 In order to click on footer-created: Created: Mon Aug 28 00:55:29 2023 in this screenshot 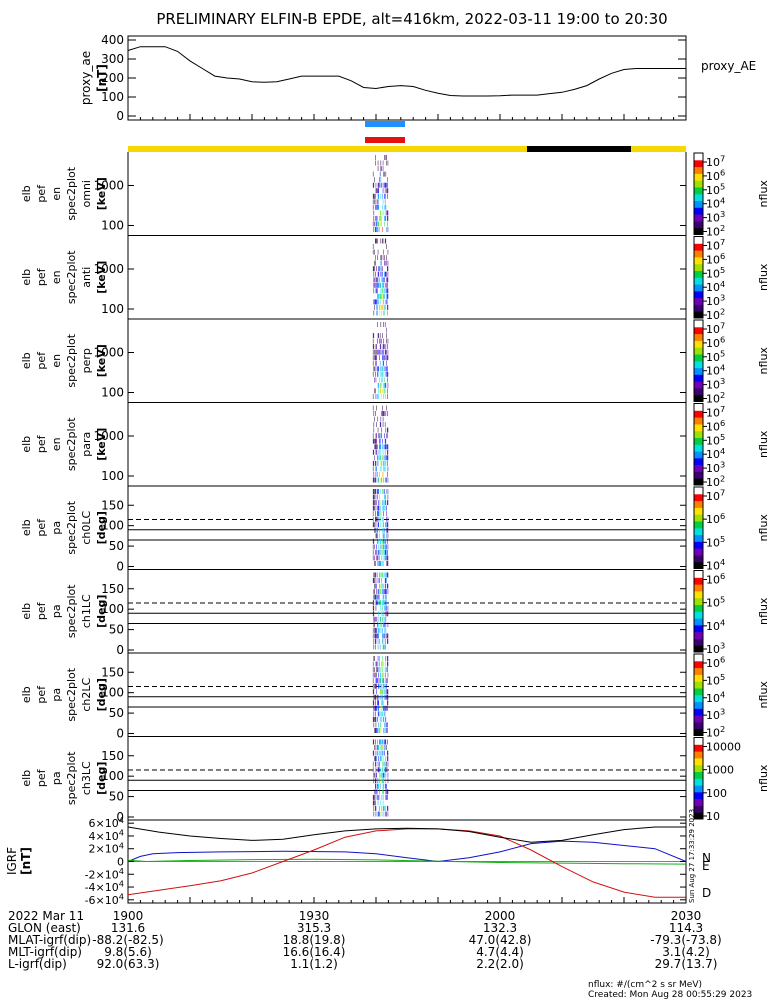, I will do `click(670, 995)`.